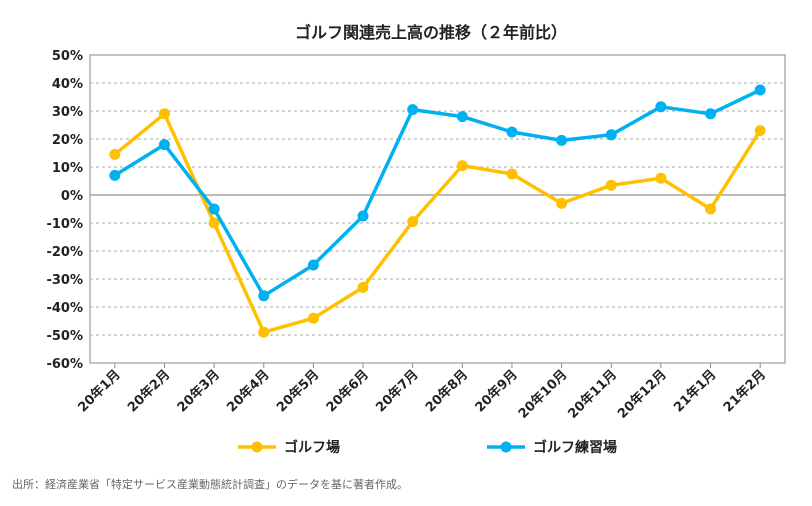 The height and width of the screenshot is (506, 812). What do you see at coordinates (67, 168) in the screenshot?
I see `y-tick-label: 10%` at bounding box center [67, 168].